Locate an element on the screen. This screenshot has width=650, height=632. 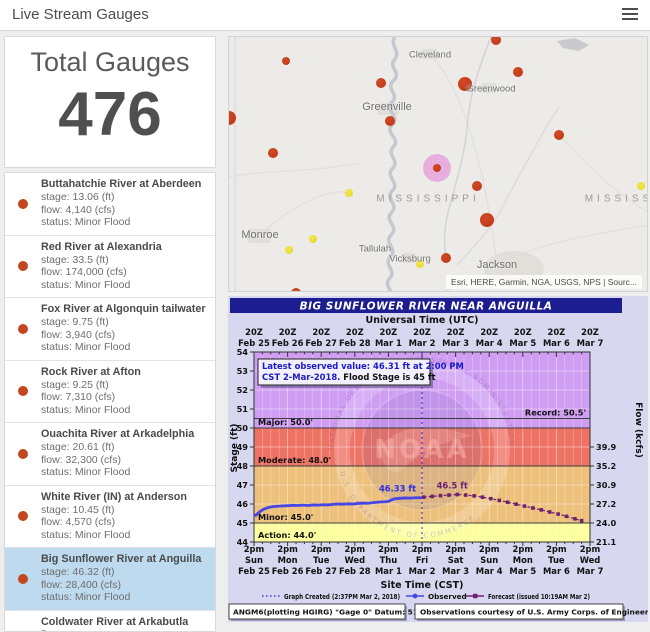
gauge-name: Big Sunflower River at Anguilla is located at coordinates (121, 559).